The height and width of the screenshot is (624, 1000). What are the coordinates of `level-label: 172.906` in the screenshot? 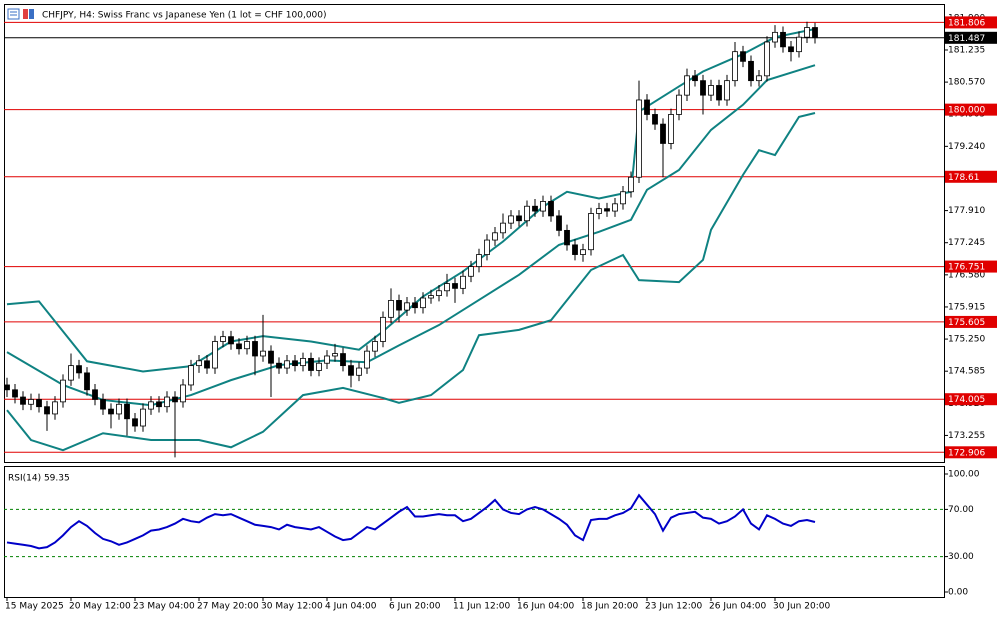 It's located at (966, 453).